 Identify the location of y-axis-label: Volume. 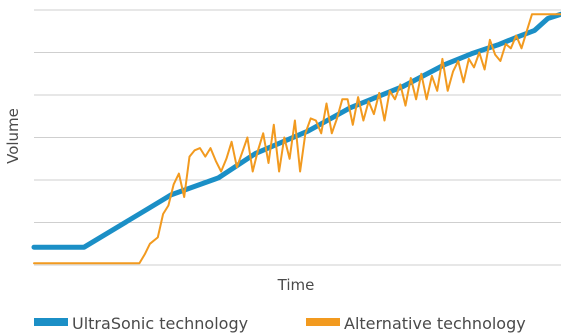
(13, 136).